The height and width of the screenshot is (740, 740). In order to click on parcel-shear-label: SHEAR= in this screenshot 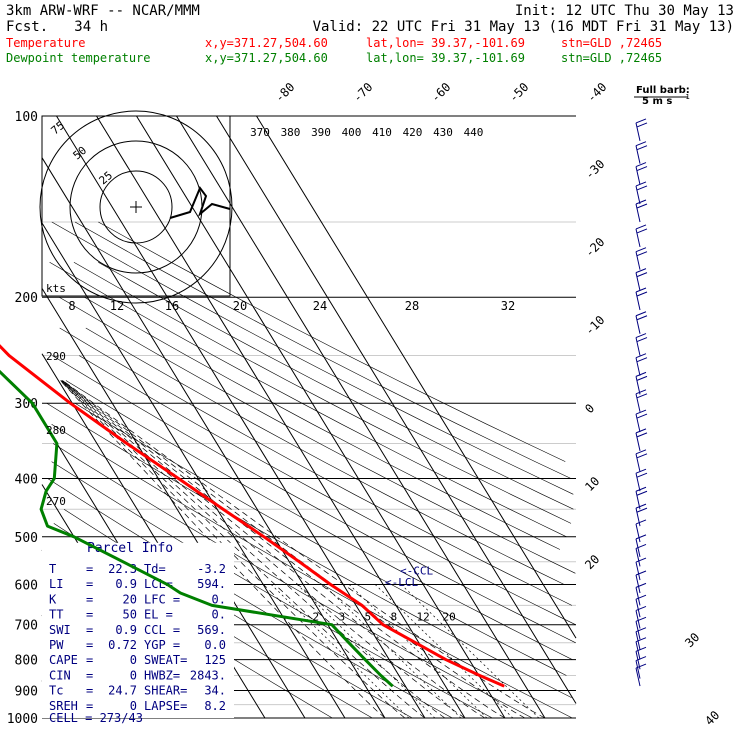, I will do `click(165, 691)`.